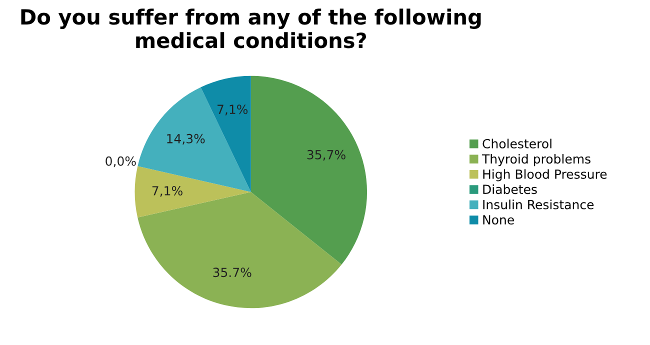 The width and height of the screenshot is (650, 345). I want to click on data-label: 35.7%, so click(232, 273).